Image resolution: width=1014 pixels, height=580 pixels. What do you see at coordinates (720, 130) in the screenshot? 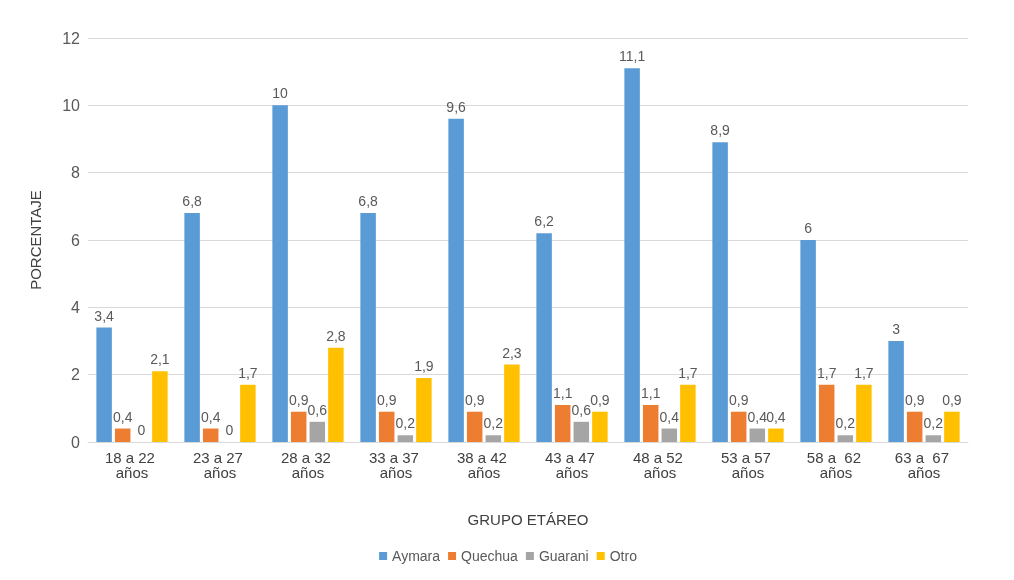
I see `data-label: 8,9` at bounding box center [720, 130].